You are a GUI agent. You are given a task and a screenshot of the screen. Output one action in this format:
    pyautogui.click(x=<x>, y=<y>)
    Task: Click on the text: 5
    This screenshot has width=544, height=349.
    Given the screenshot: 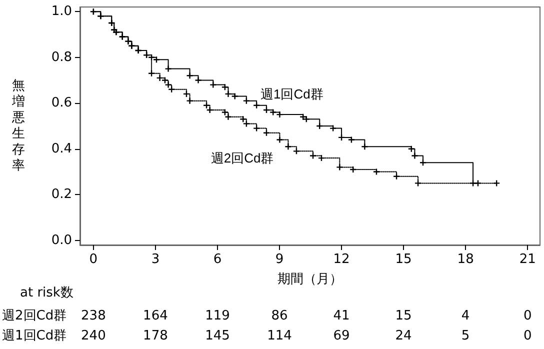 What is the action you would take?
    pyautogui.click(x=465, y=336)
    